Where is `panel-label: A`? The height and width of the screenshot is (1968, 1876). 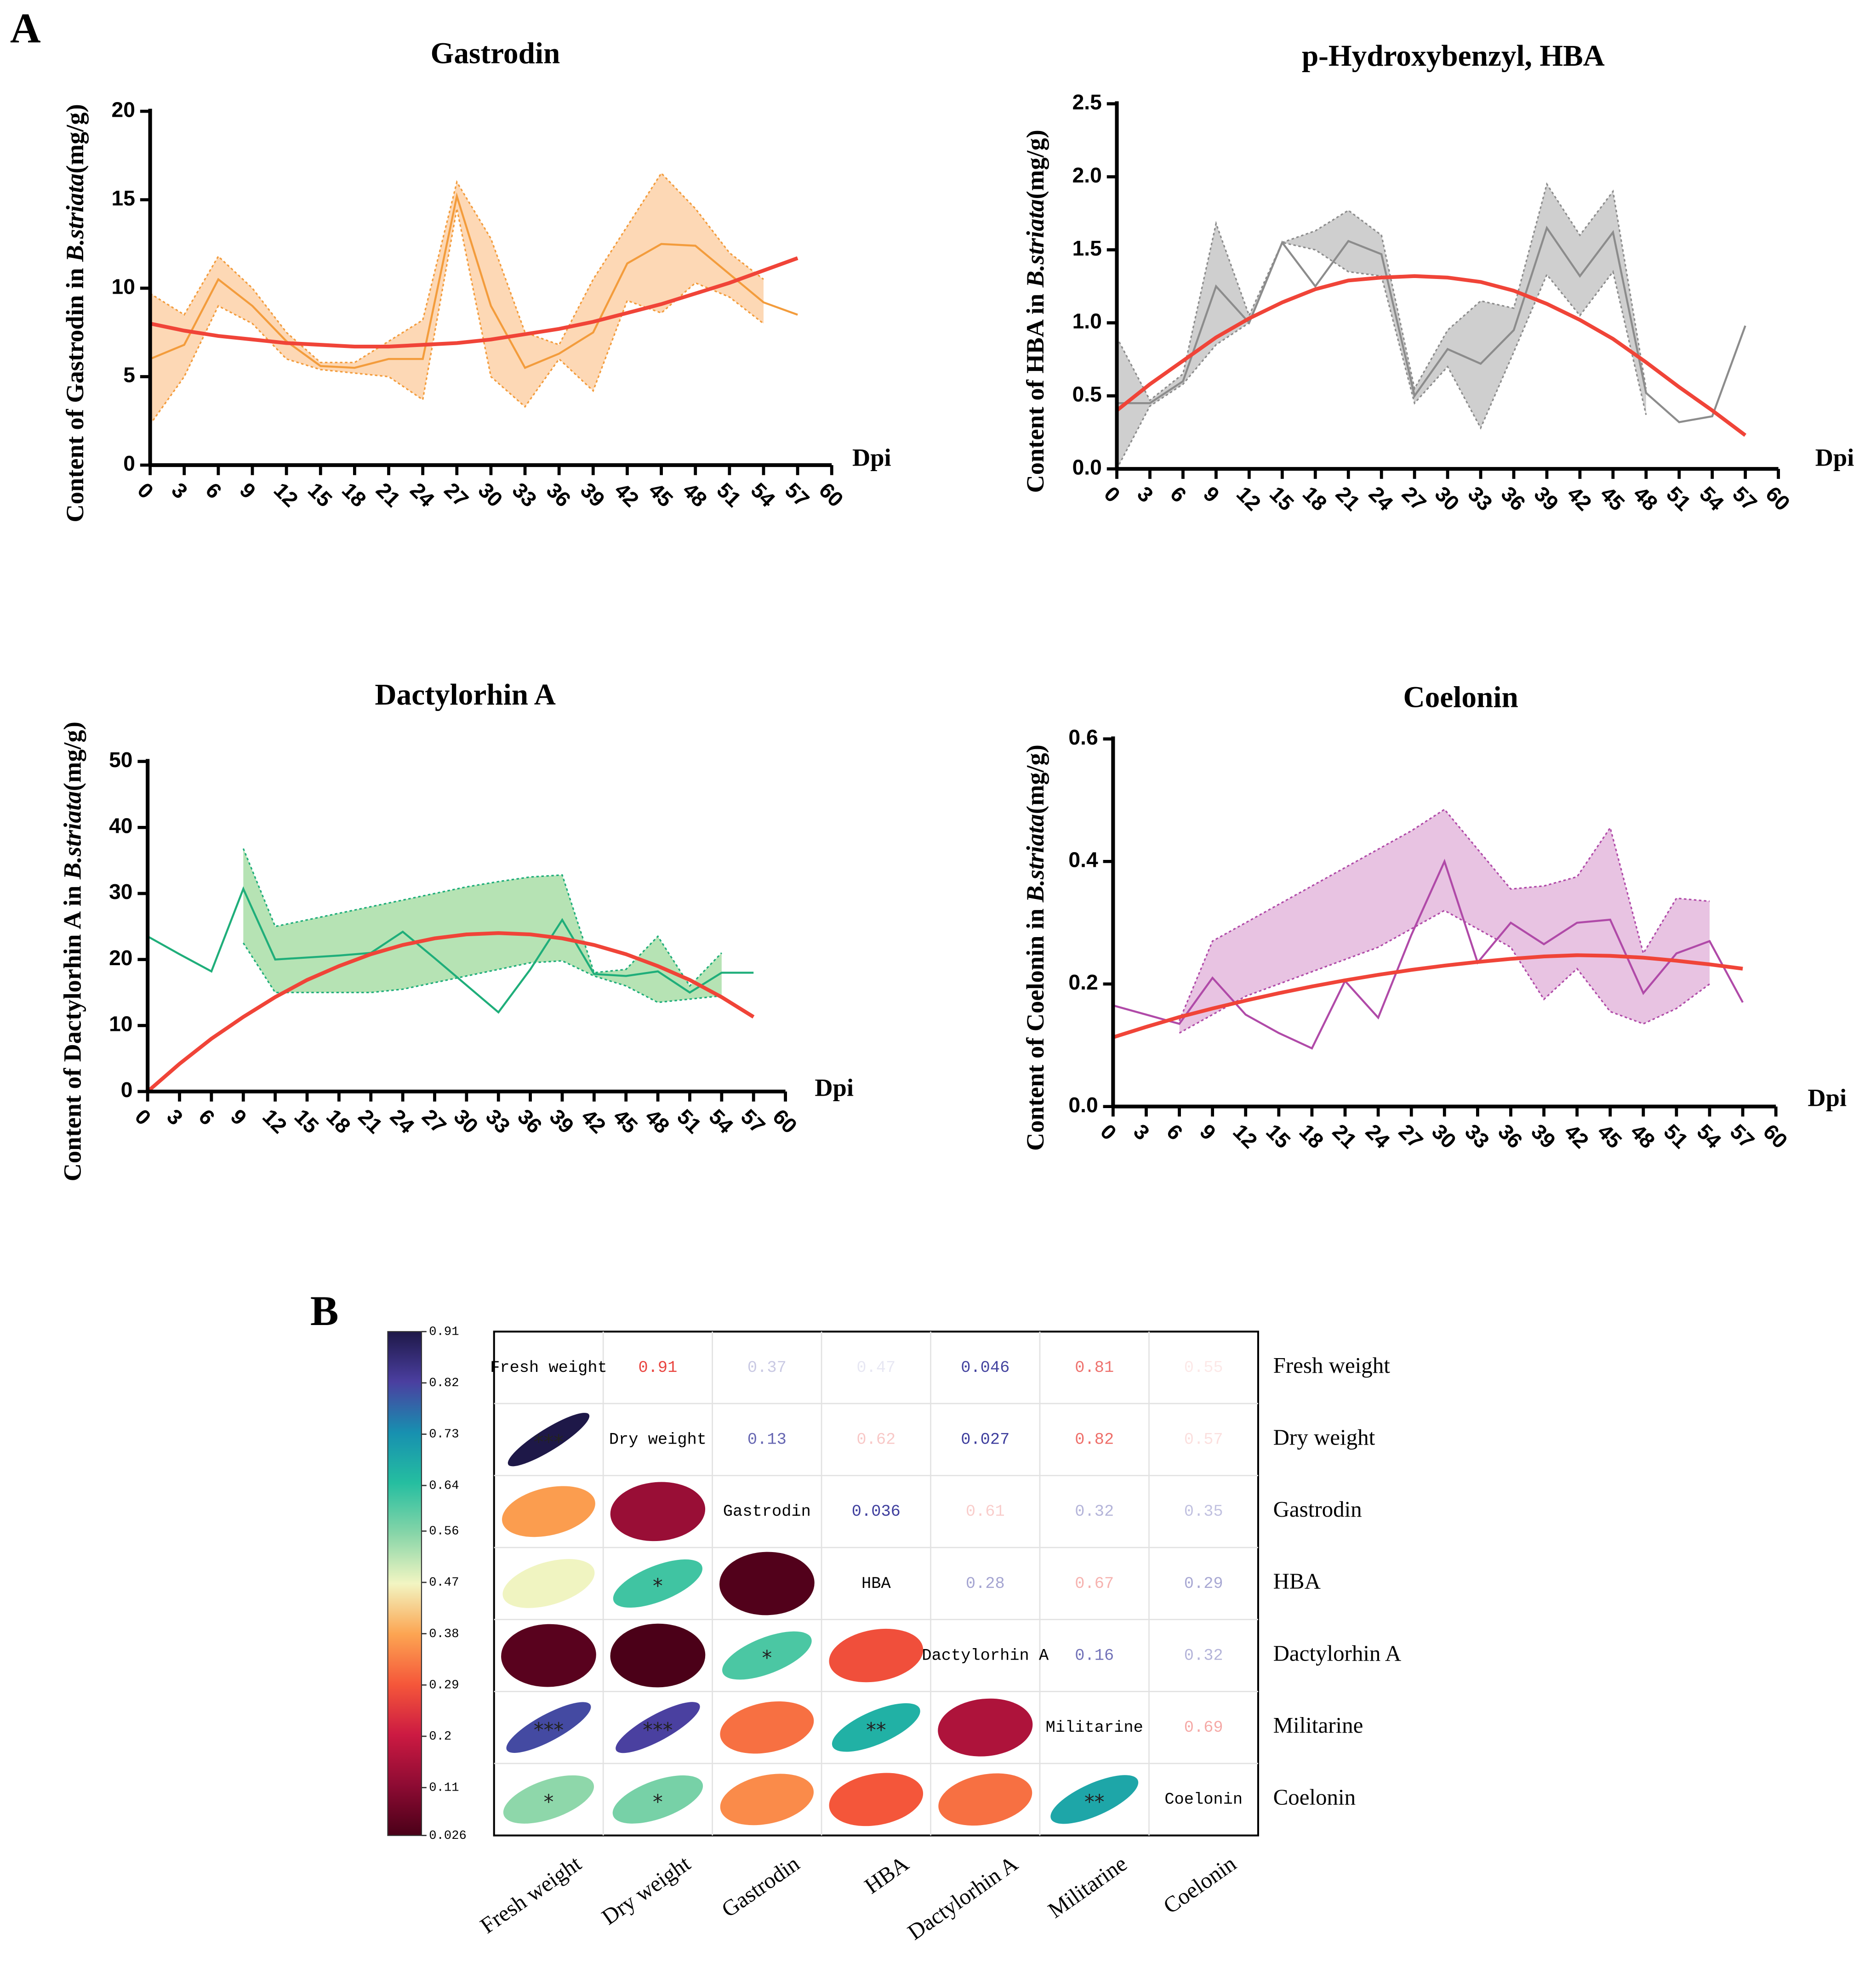 panel-label: A is located at coordinates (26, 28).